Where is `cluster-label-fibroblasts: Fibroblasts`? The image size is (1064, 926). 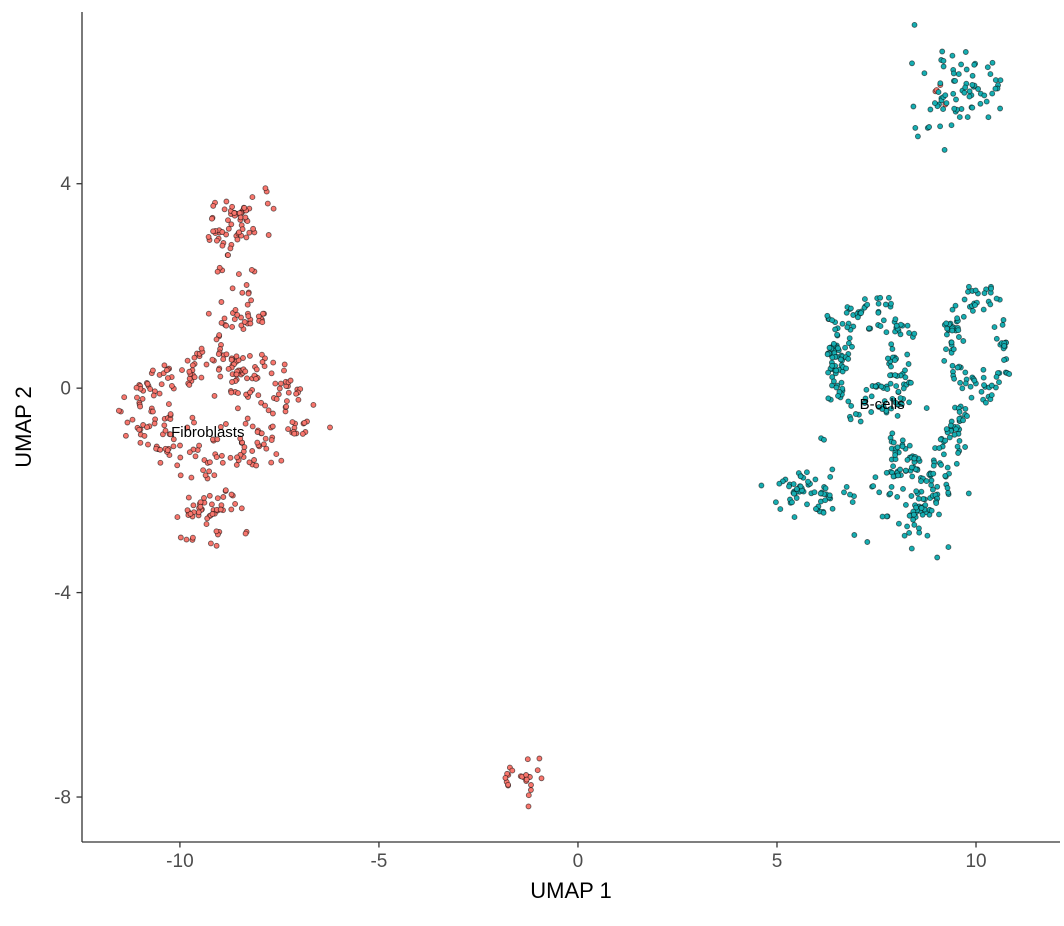
cluster-label-fibroblasts: Fibroblasts is located at coordinates (207, 432).